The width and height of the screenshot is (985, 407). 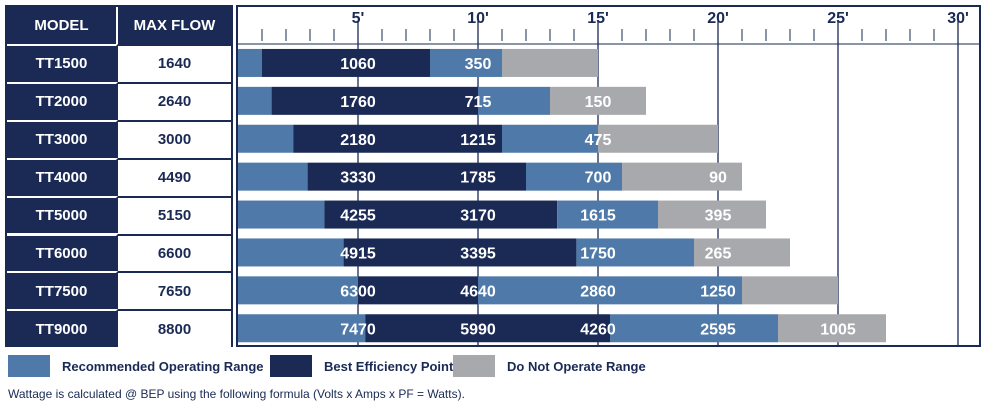 What do you see at coordinates (62, 328) in the screenshot?
I see `model-cell: TT9000` at bounding box center [62, 328].